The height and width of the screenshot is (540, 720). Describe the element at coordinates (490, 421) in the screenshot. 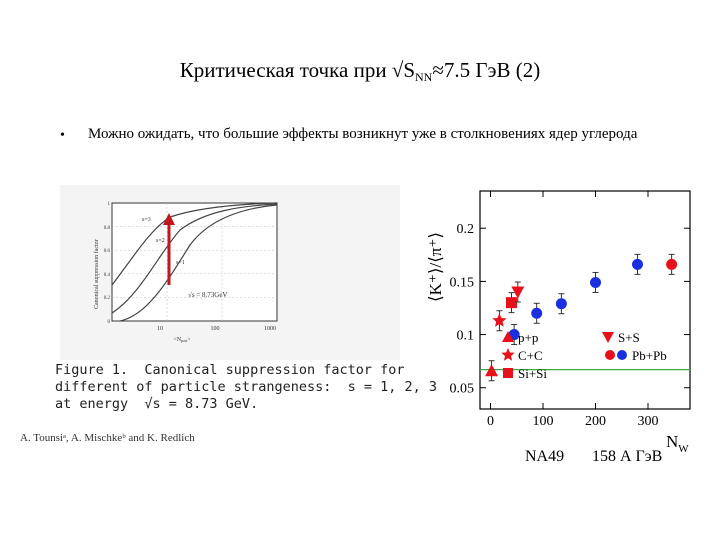

I see `x-tick-label: 0` at that location.